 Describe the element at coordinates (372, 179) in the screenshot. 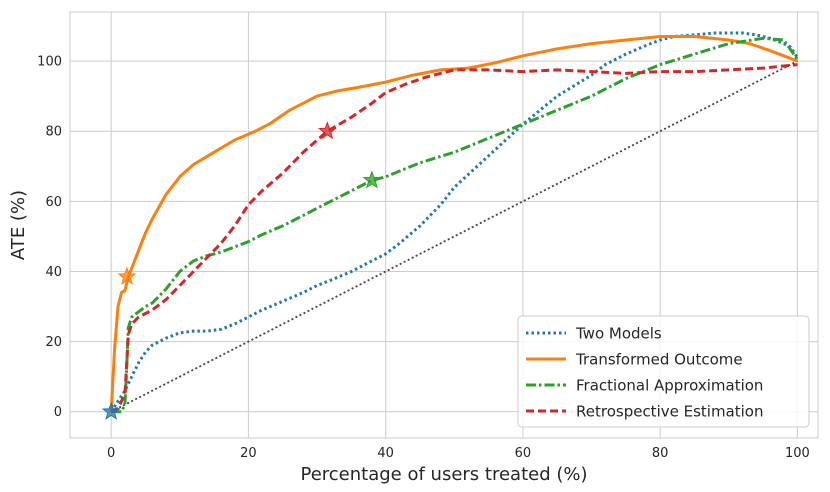

I see `fractional-approximation-star-marker` at that location.